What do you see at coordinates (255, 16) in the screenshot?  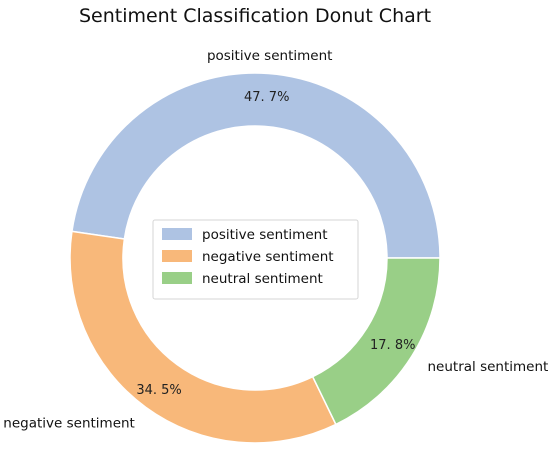 I see `chart-title: Sentiment Classification Donut Chart` at bounding box center [255, 16].